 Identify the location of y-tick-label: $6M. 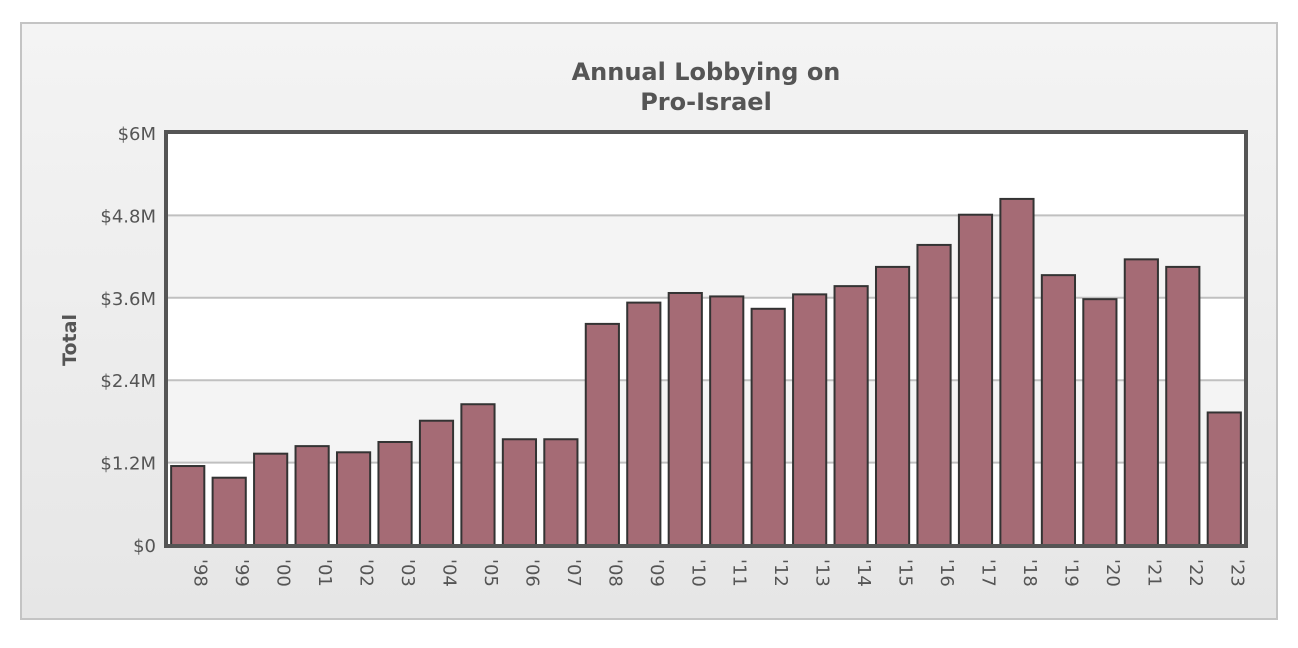
(137, 134).